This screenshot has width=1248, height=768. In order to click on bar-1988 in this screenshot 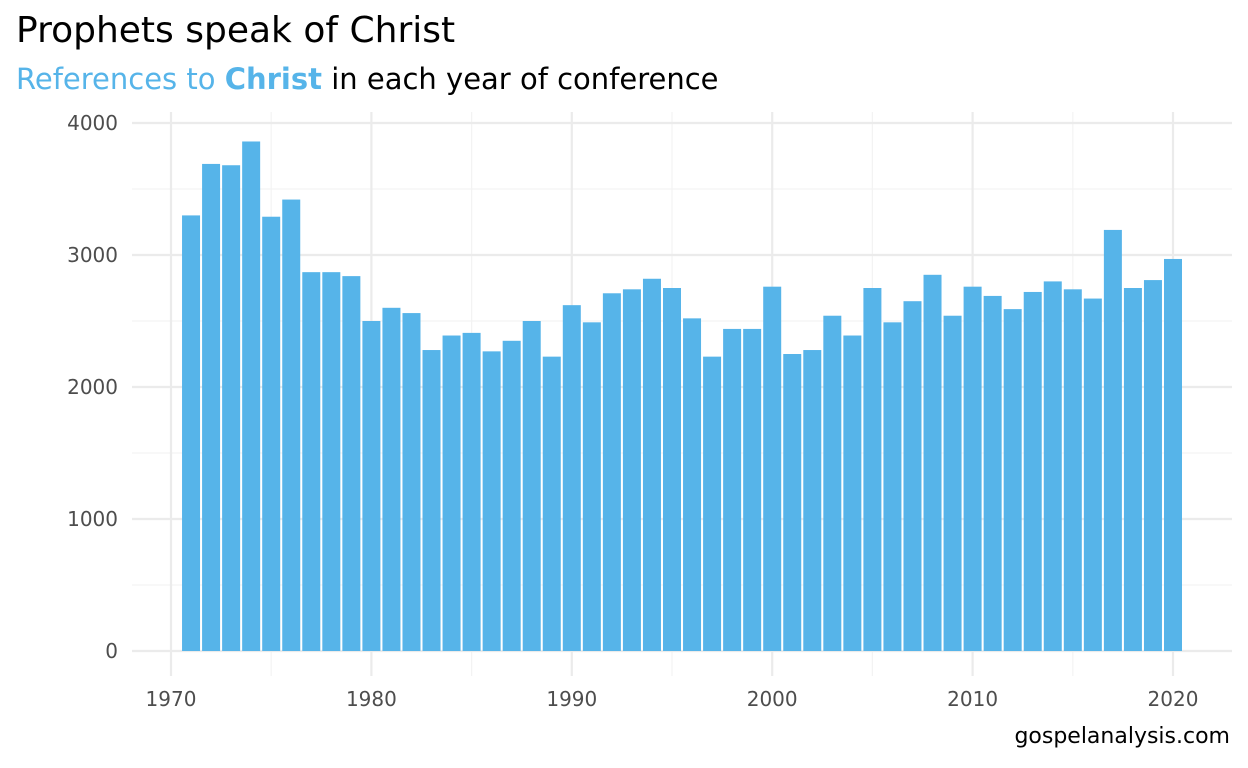, I will do `click(531, 486)`.